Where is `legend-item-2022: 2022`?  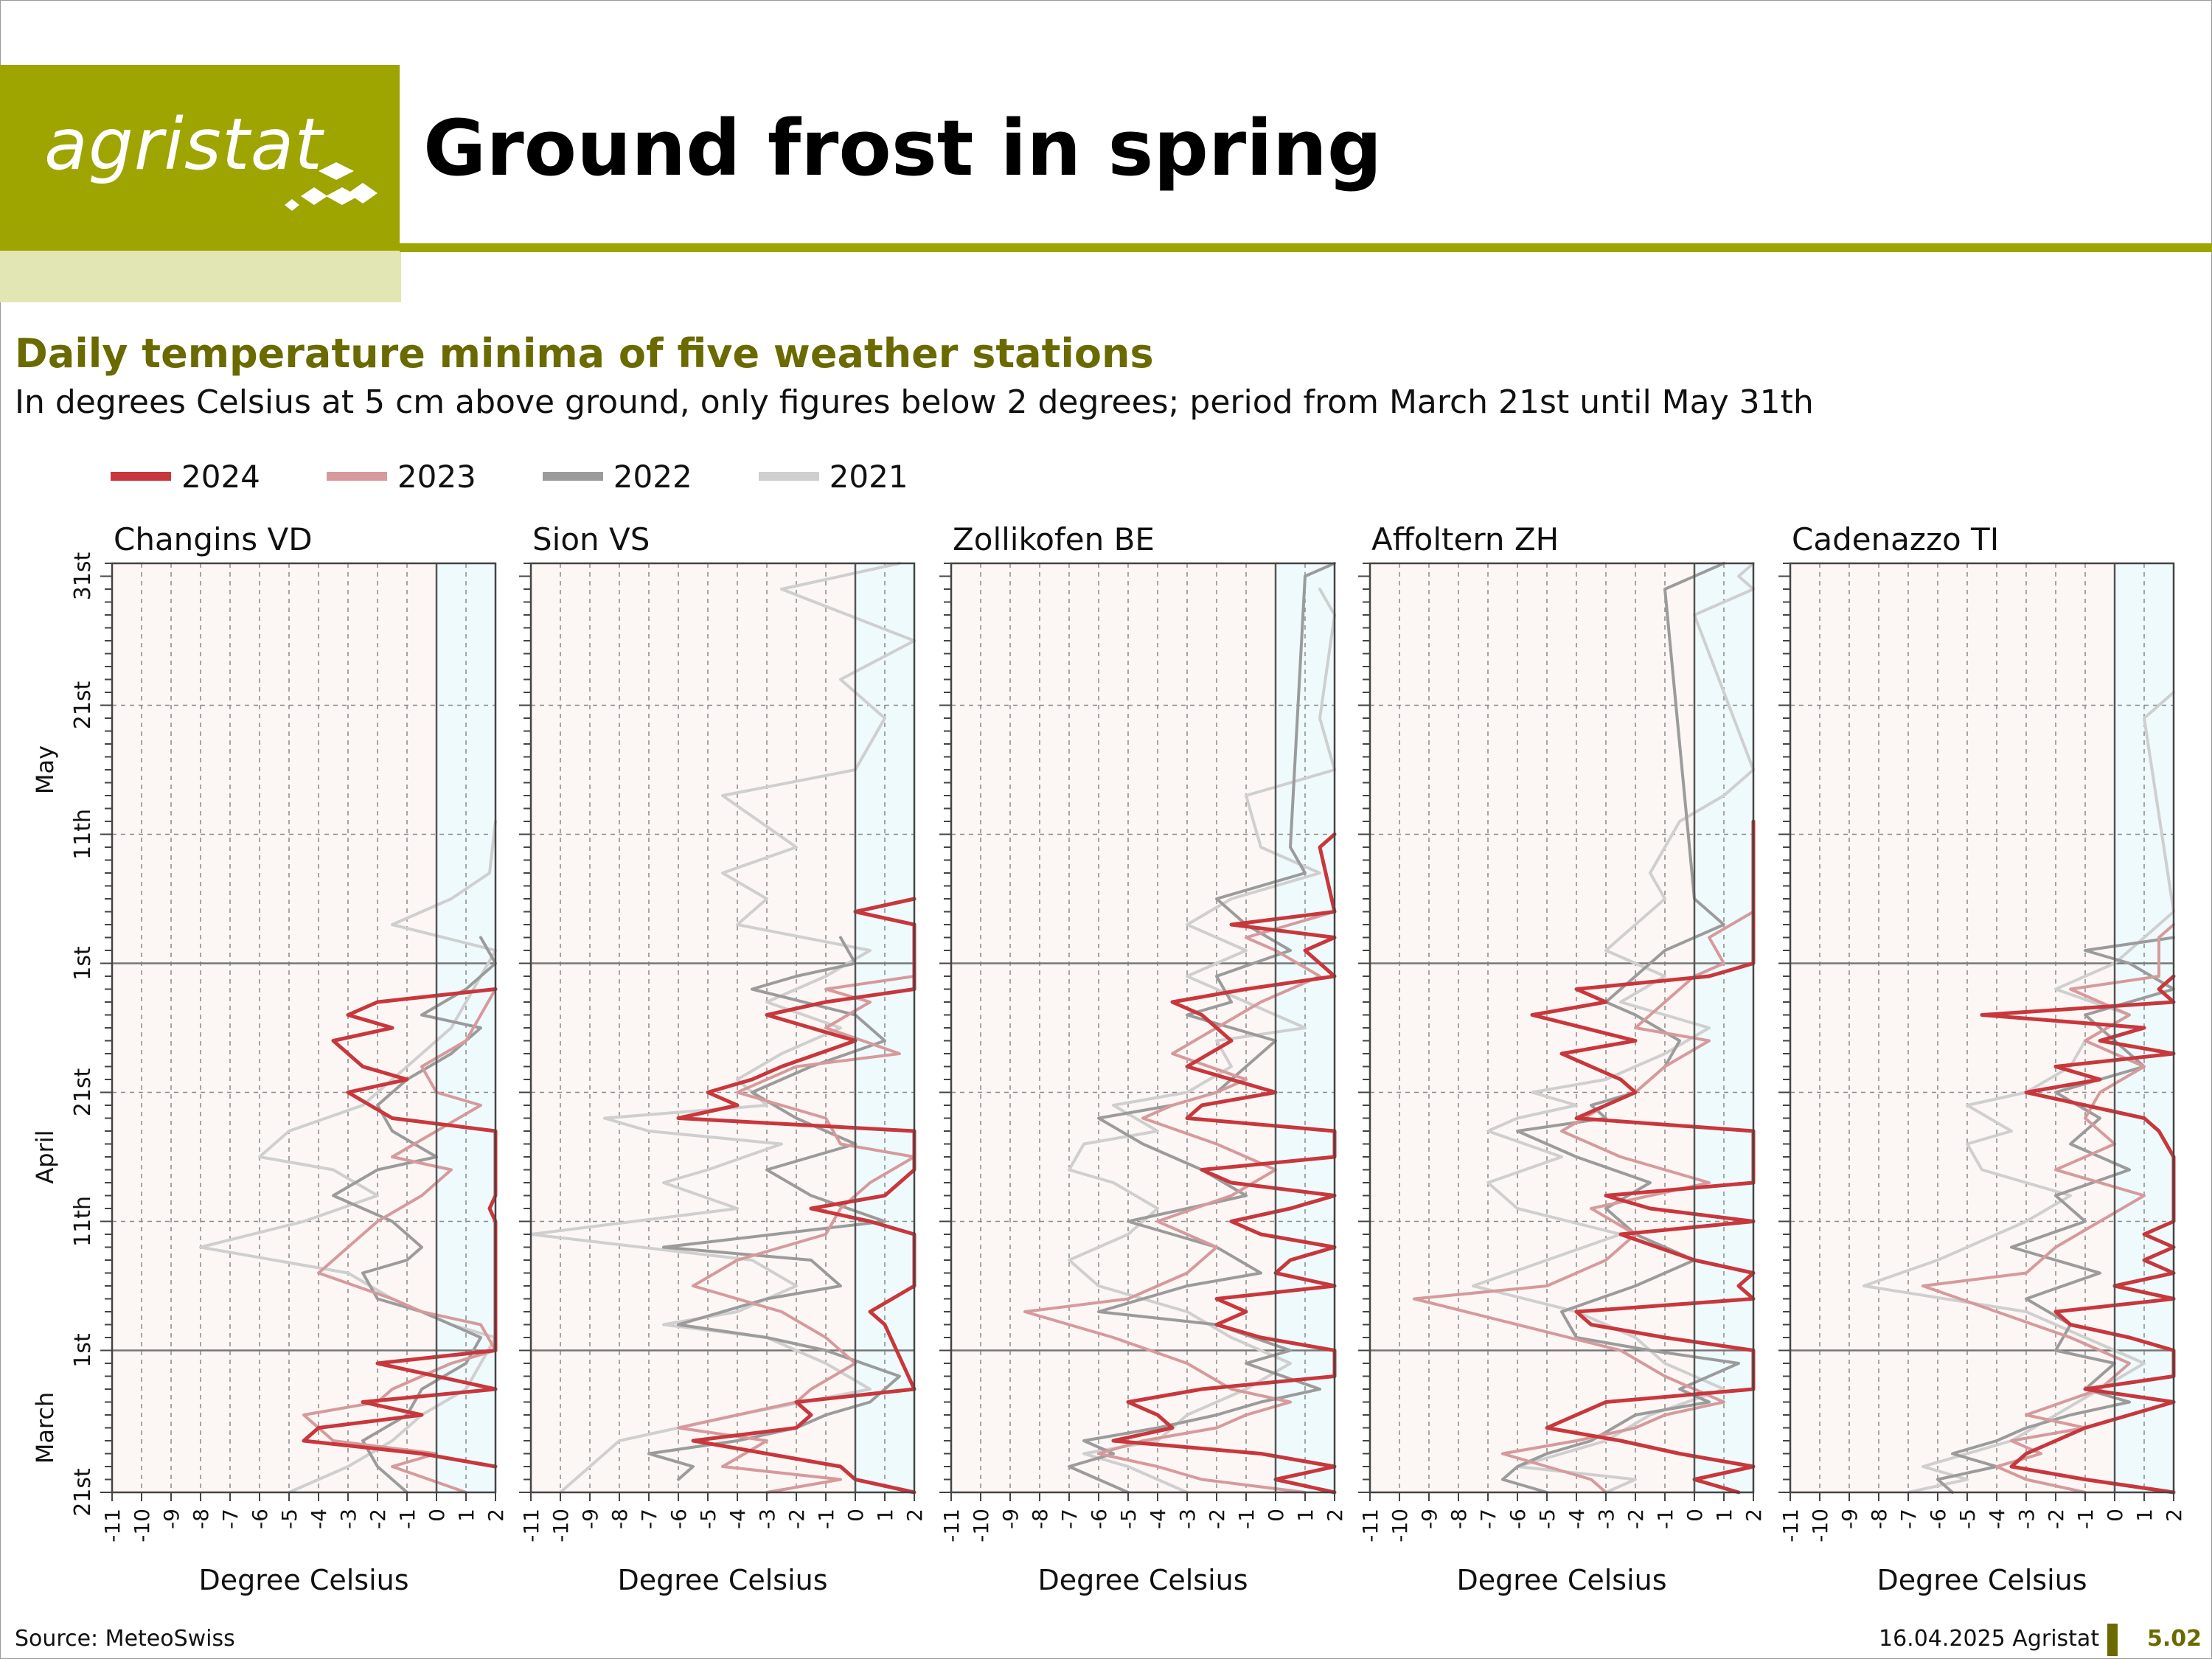
legend-item-2022: 2022 is located at coordinates (617, 476).